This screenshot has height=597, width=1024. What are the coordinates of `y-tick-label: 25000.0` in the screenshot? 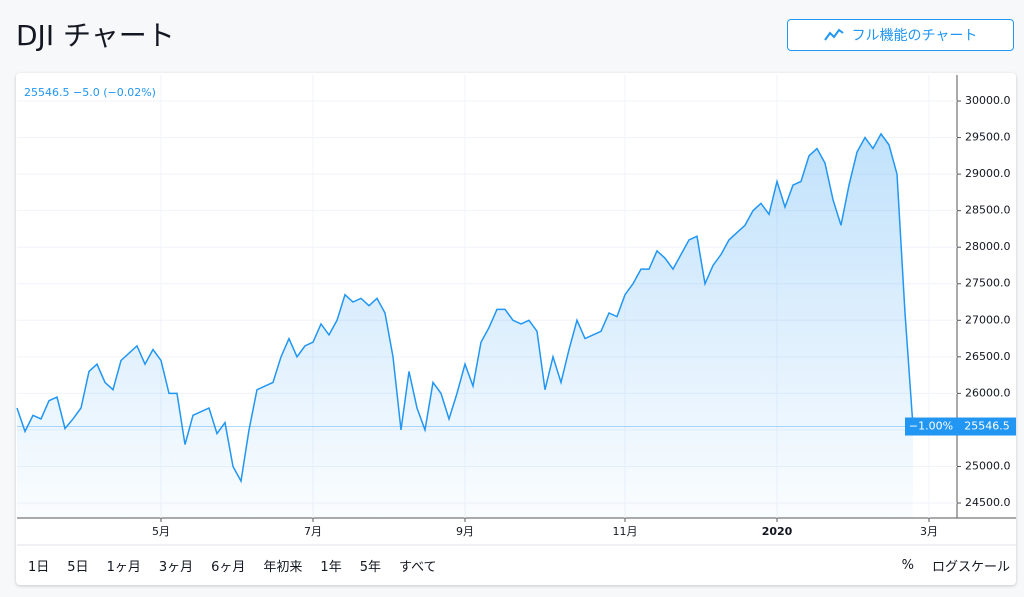 It's located at (988, 465).